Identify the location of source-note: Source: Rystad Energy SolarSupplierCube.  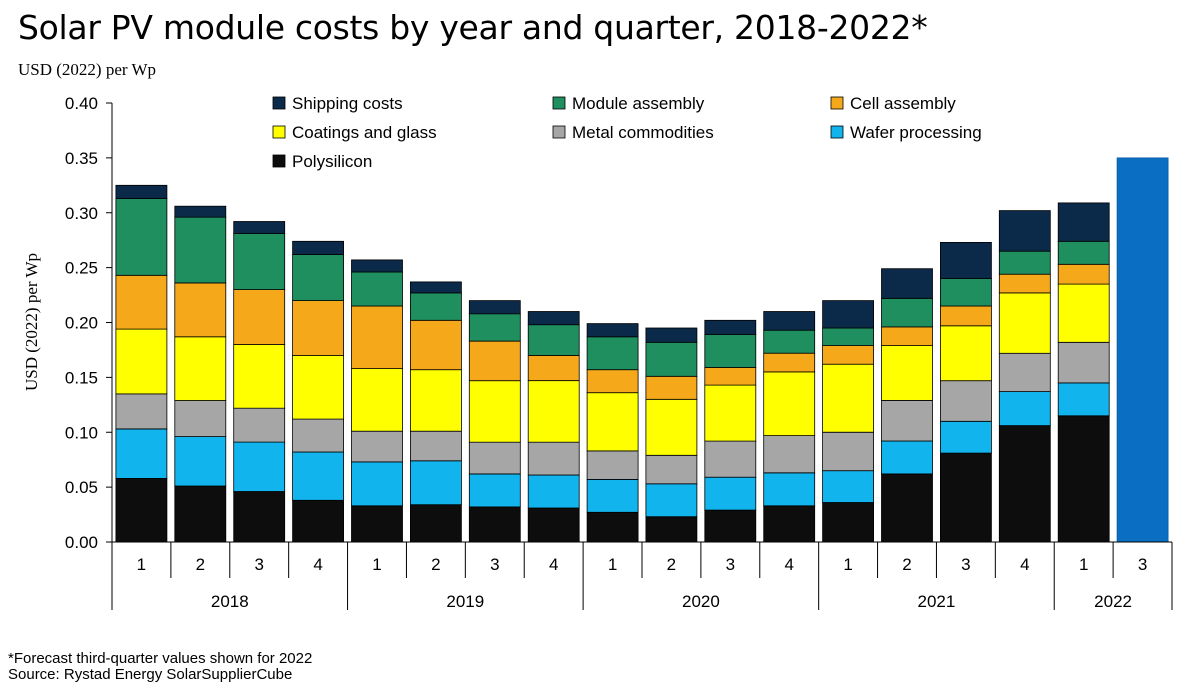
(150, 674).